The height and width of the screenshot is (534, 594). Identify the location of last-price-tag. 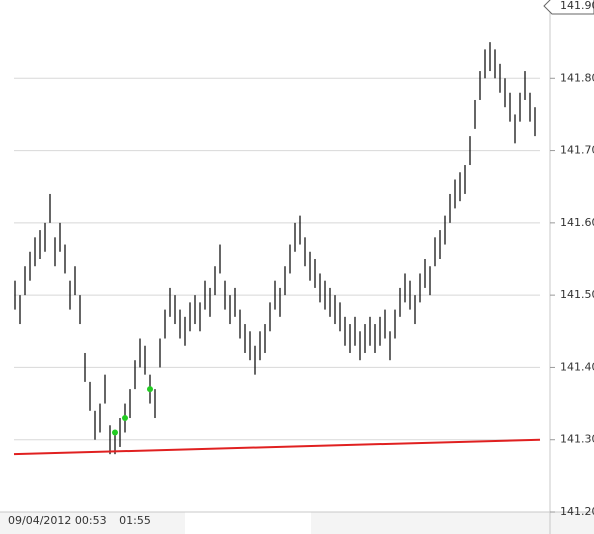
(568, 7).